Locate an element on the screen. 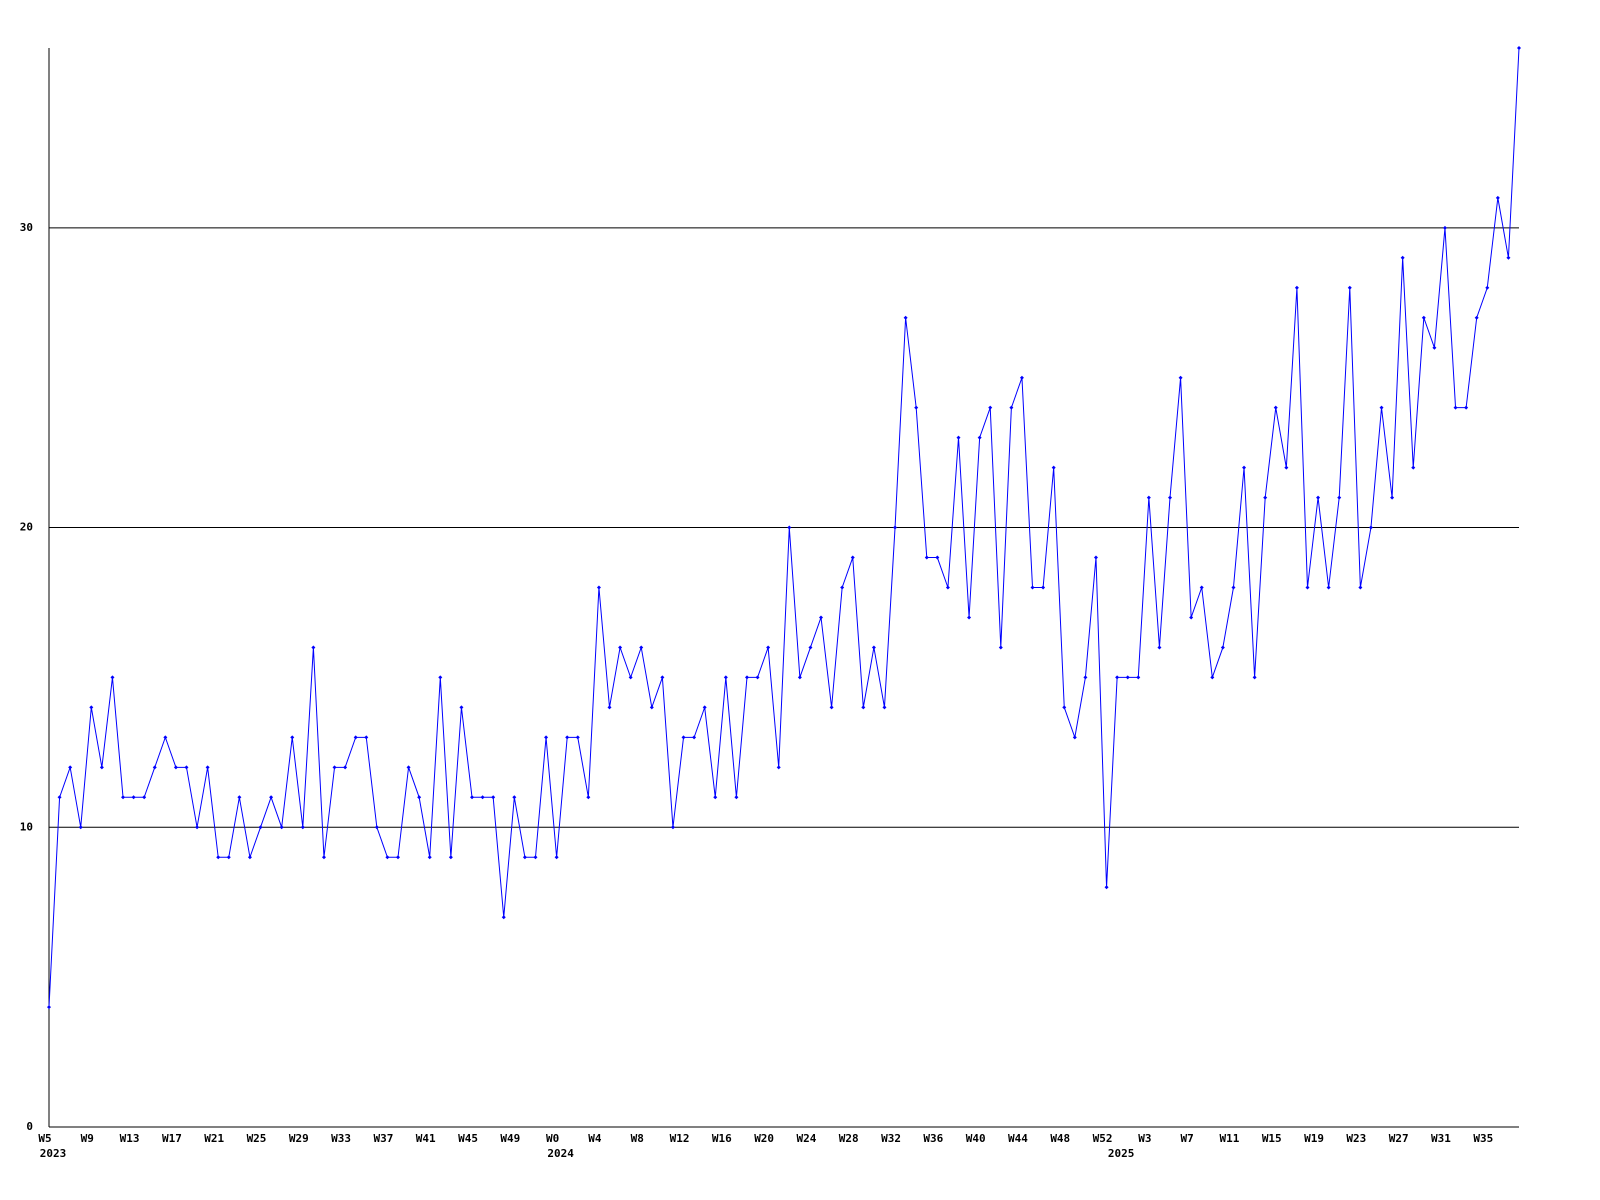  x-tick-label: W33 is located at coordinates (341, 1138).